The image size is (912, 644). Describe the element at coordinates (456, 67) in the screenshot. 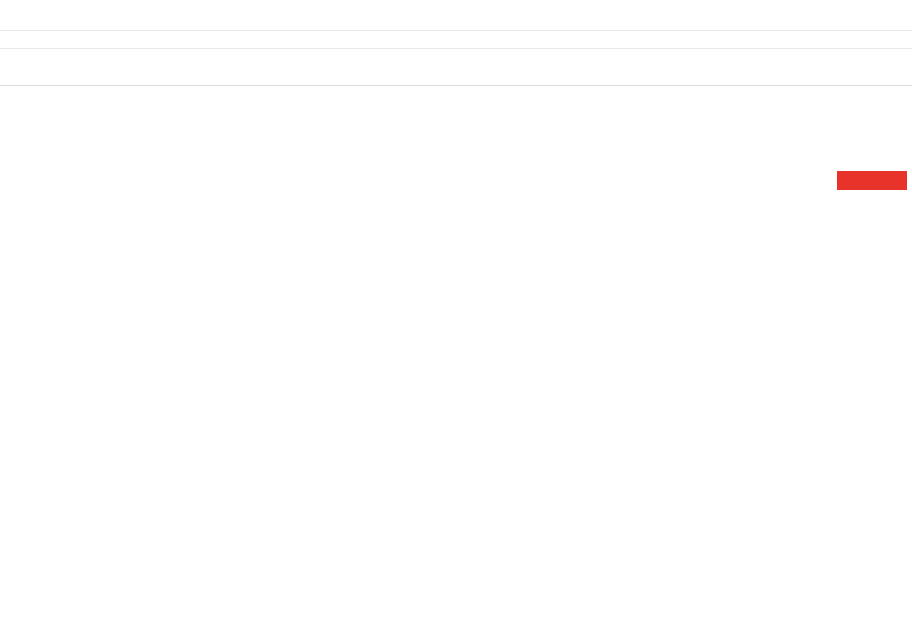

I see `period-tabbar` at that location.